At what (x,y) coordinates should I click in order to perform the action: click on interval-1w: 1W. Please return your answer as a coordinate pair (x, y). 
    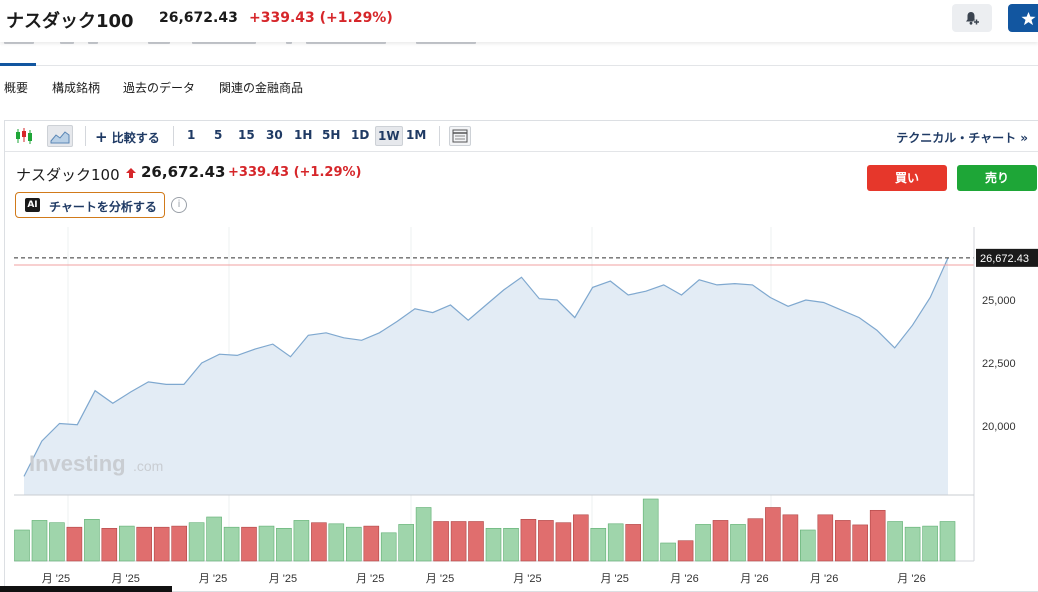
    Looking at the image, I should click on (389, 136).